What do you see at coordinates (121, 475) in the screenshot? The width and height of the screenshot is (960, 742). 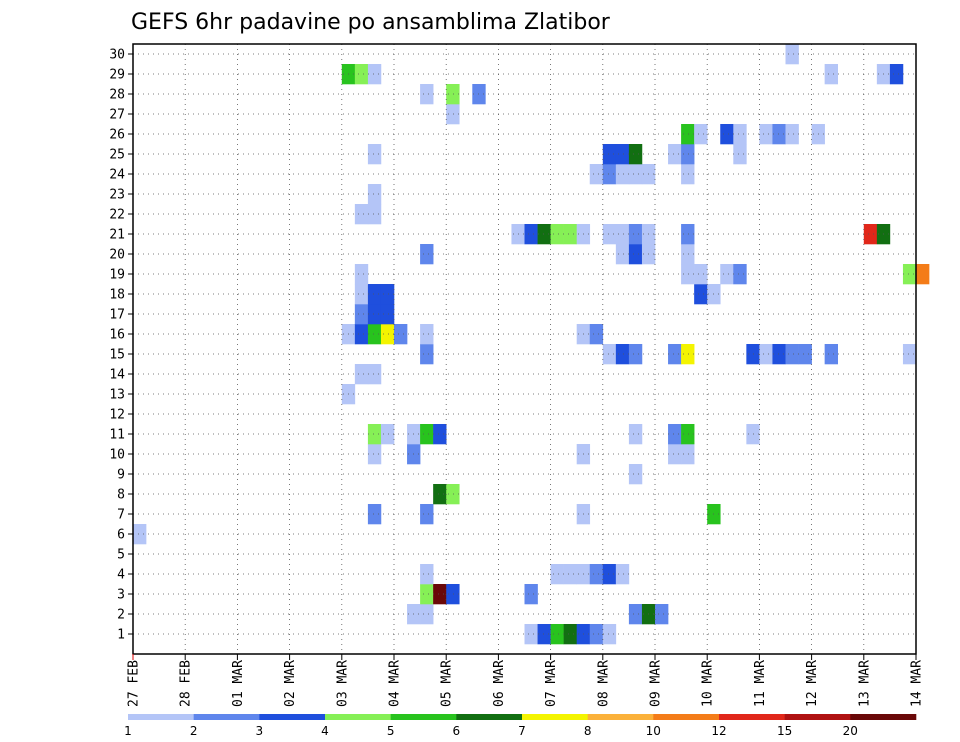 I see `y-tick-label: 9` at bounding box center [121, 475].